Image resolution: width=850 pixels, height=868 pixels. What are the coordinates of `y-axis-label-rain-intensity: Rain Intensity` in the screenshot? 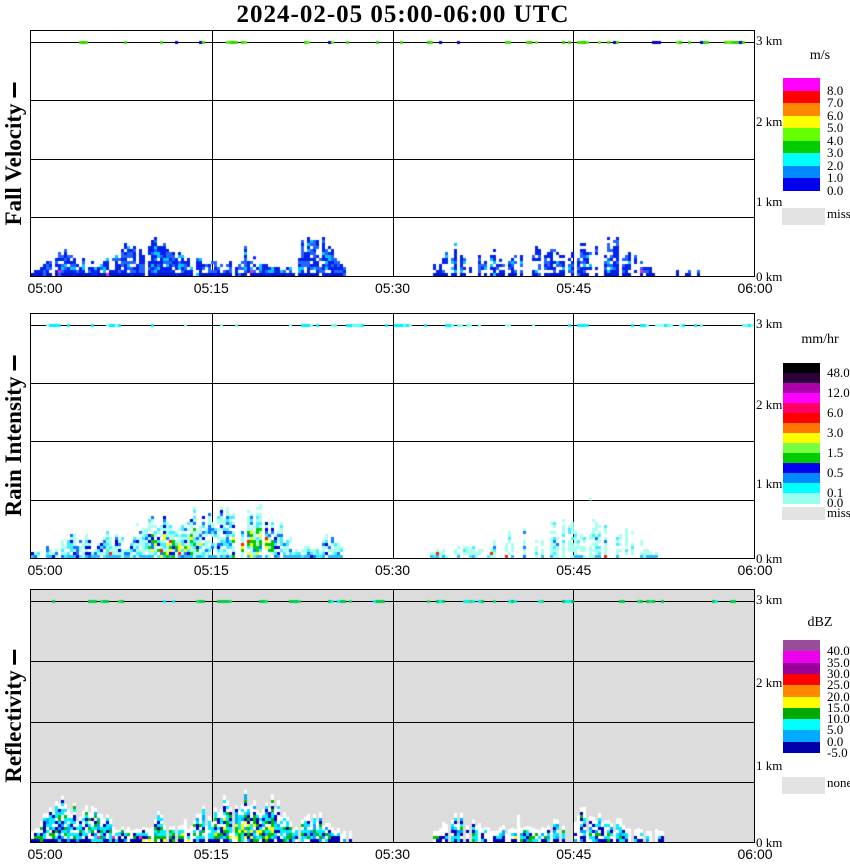 It's located at (14, 436).